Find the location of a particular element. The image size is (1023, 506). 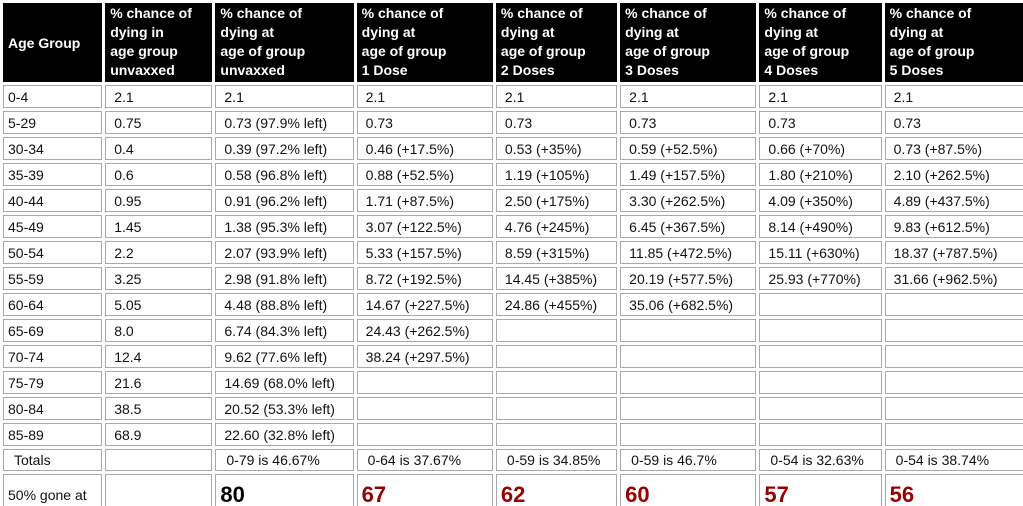

header-age-group: Age Group is located at coordinates (53, 42).